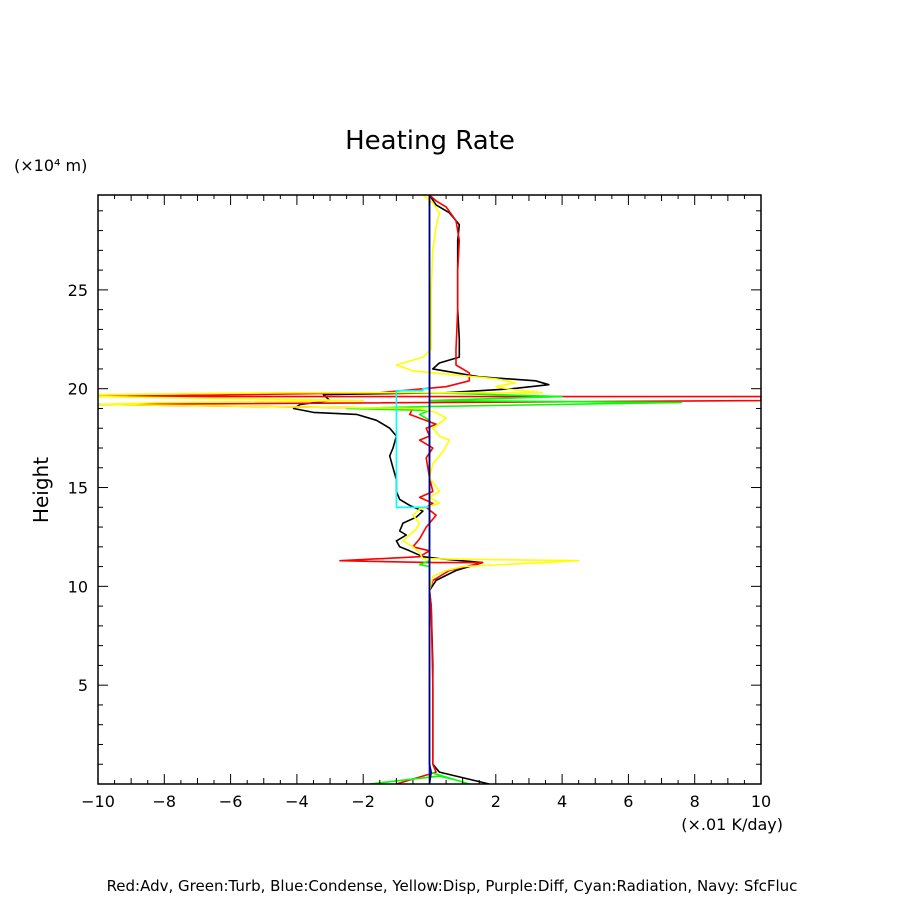 The image size is (904, 904). I want to click on x-tick-label: −10, so click(98, 801).